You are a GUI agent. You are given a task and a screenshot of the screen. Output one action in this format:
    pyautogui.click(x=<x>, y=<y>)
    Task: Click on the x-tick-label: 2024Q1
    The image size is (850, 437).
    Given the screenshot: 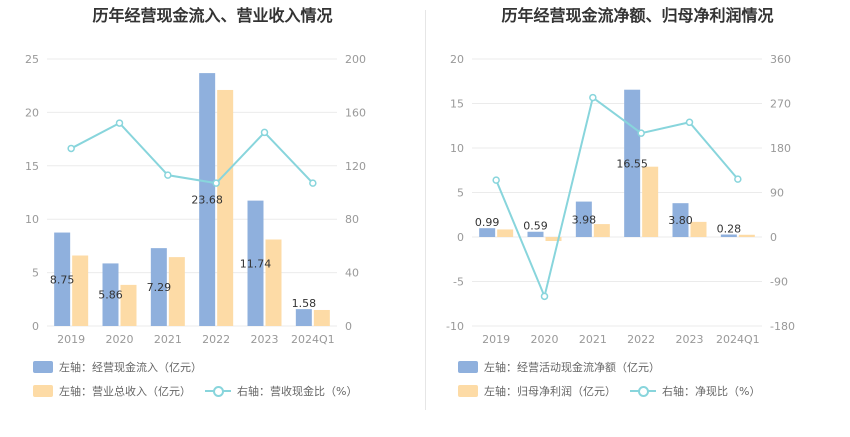 What is the action you would take?
    pyautogui.click(x=313, y=339)
    